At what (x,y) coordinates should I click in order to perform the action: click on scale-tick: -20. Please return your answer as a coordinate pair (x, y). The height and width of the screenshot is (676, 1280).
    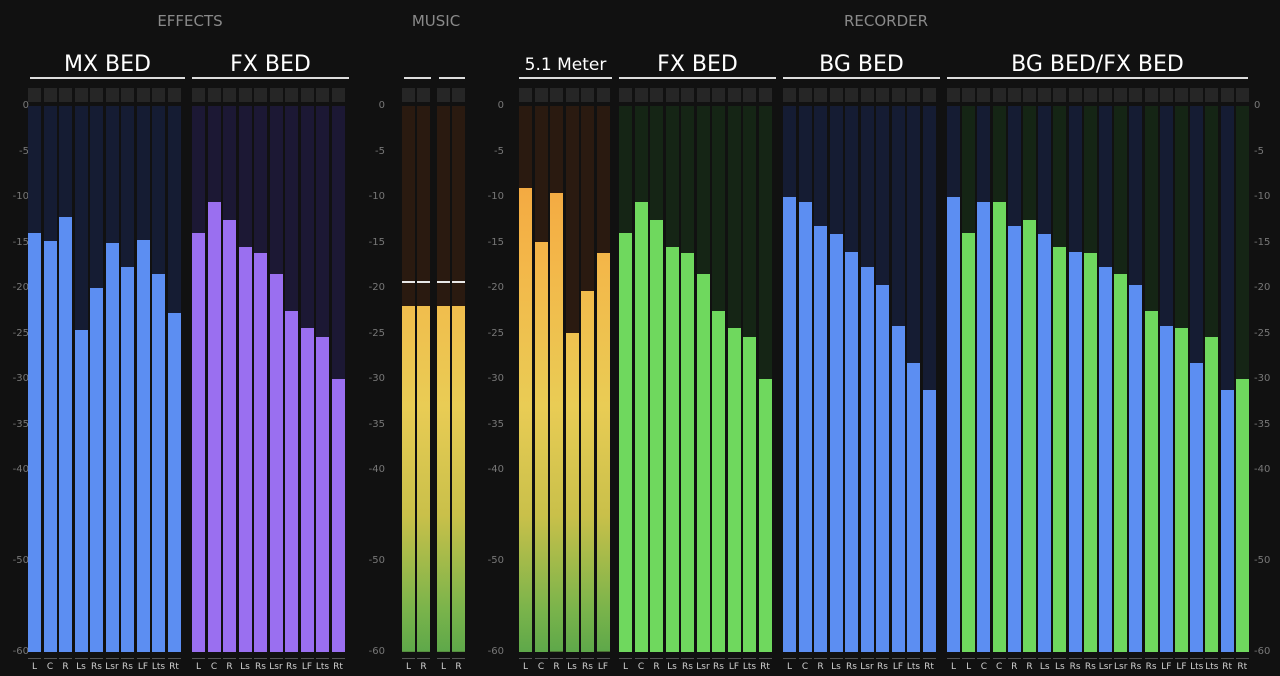
    Looking at the image, I should click on (376, 287).